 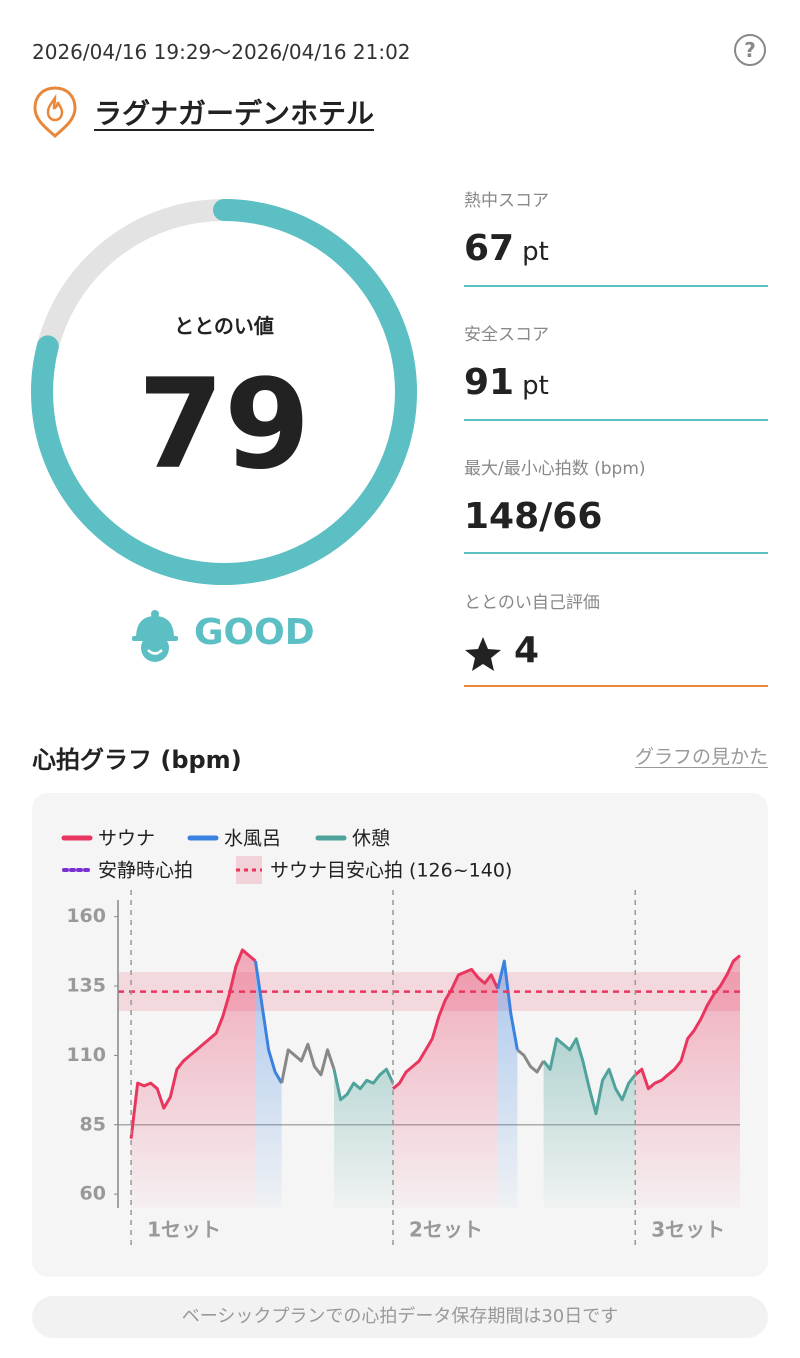 I want to click on score-ring, so click(x=224, y=392).